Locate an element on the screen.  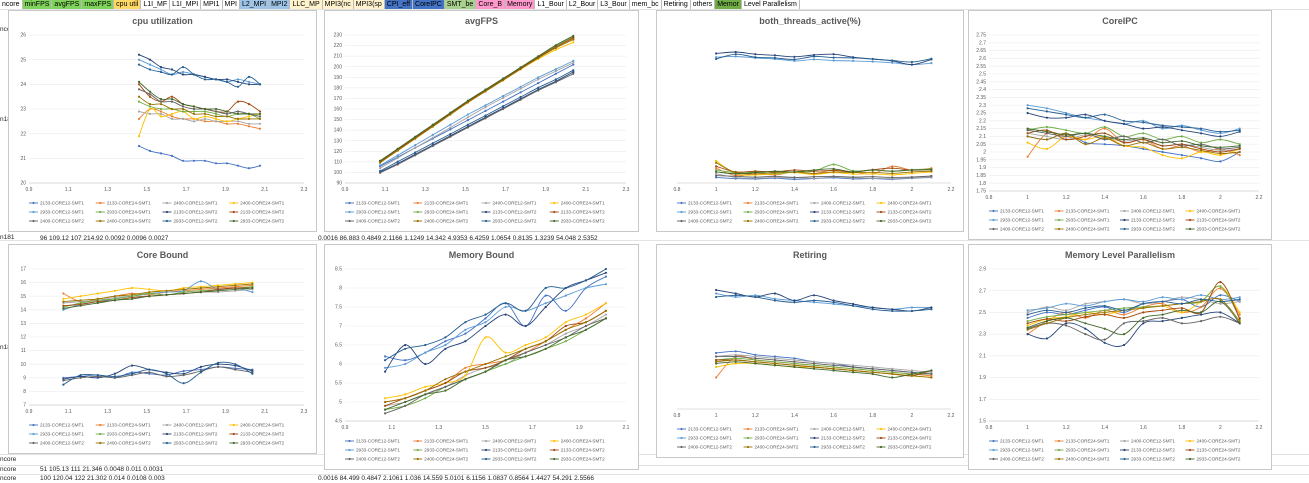
row-label: ncore is located at coordinates (8, 459).